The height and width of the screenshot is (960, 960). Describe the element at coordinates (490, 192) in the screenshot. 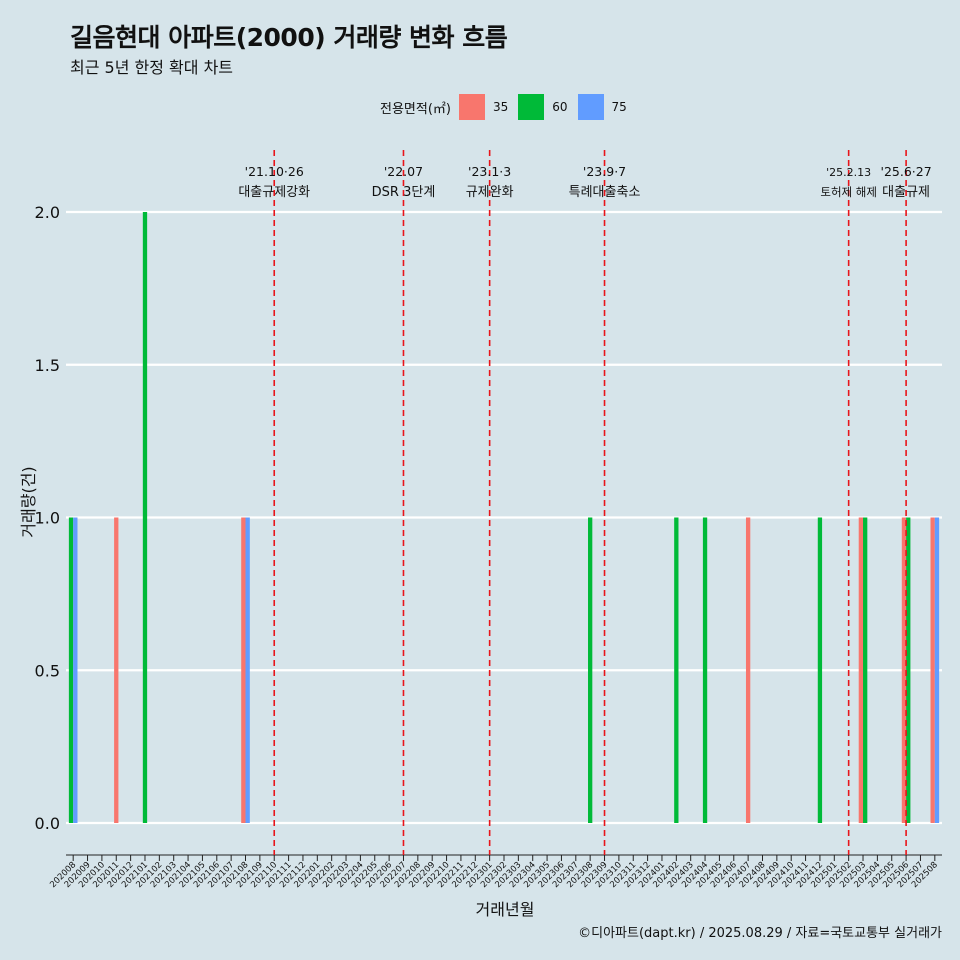

I see `event-label: 규제완화` at that location.